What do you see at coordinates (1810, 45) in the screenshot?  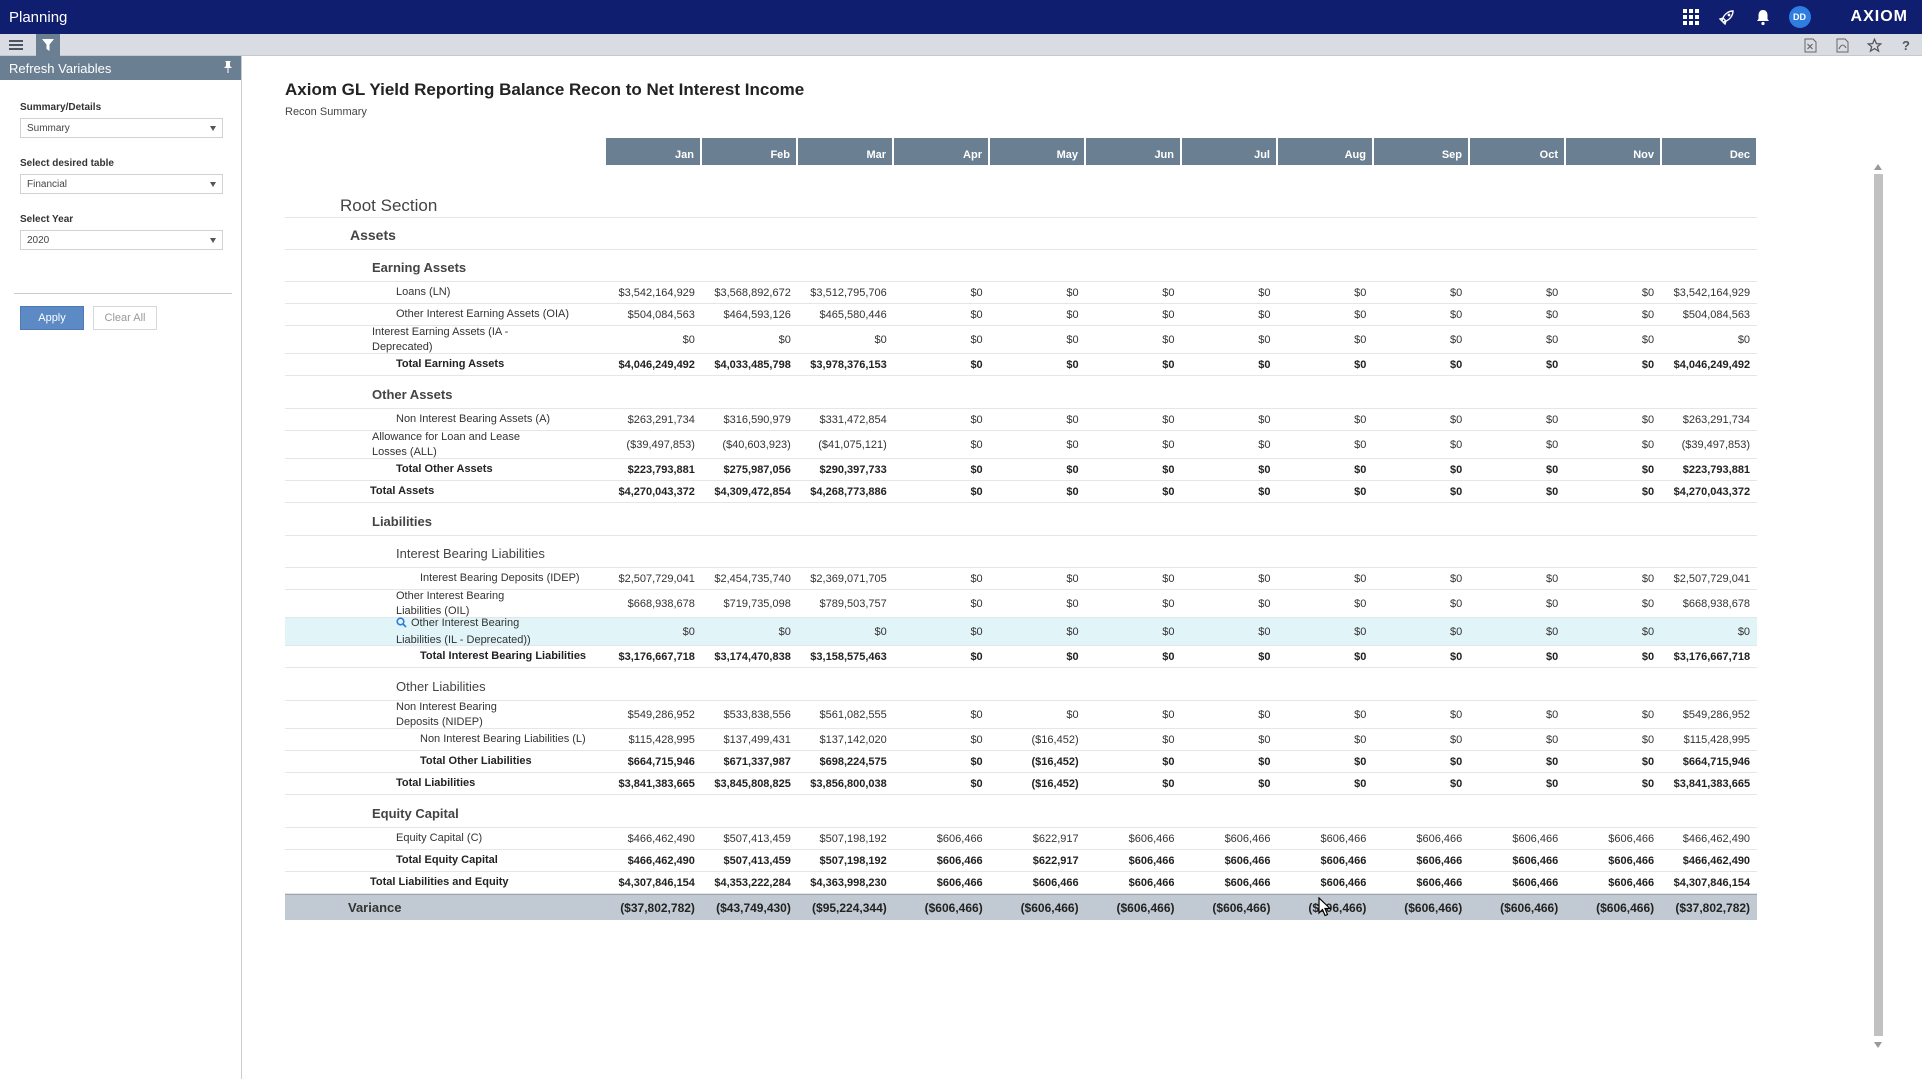 I see `excel-export-icon` at bounding box center [1810, 45].